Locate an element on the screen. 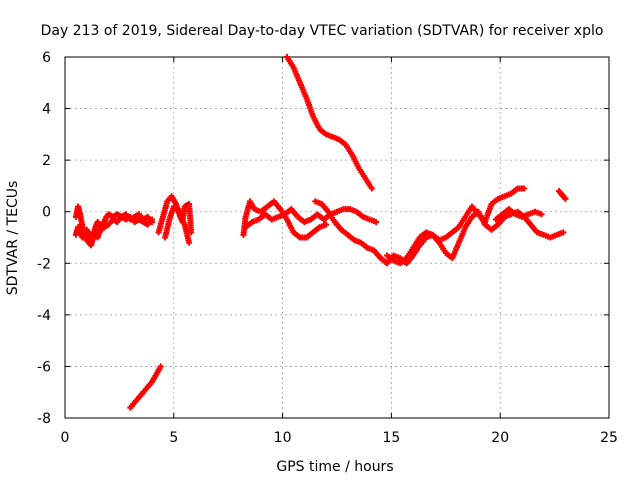 This screenshot has height=480, width=640. series-s4 is located at coordinates (178, 220).